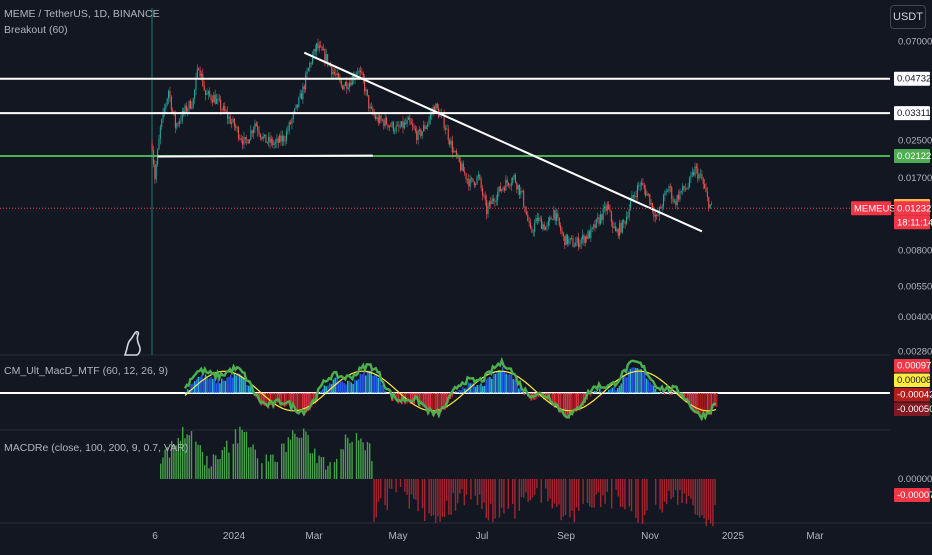 The image size is (932, 555). What do you see at coordinates (915, 352) in the screenshot?
I see `price-axis-tick: 0.00280` at bounding box center [915, 352].